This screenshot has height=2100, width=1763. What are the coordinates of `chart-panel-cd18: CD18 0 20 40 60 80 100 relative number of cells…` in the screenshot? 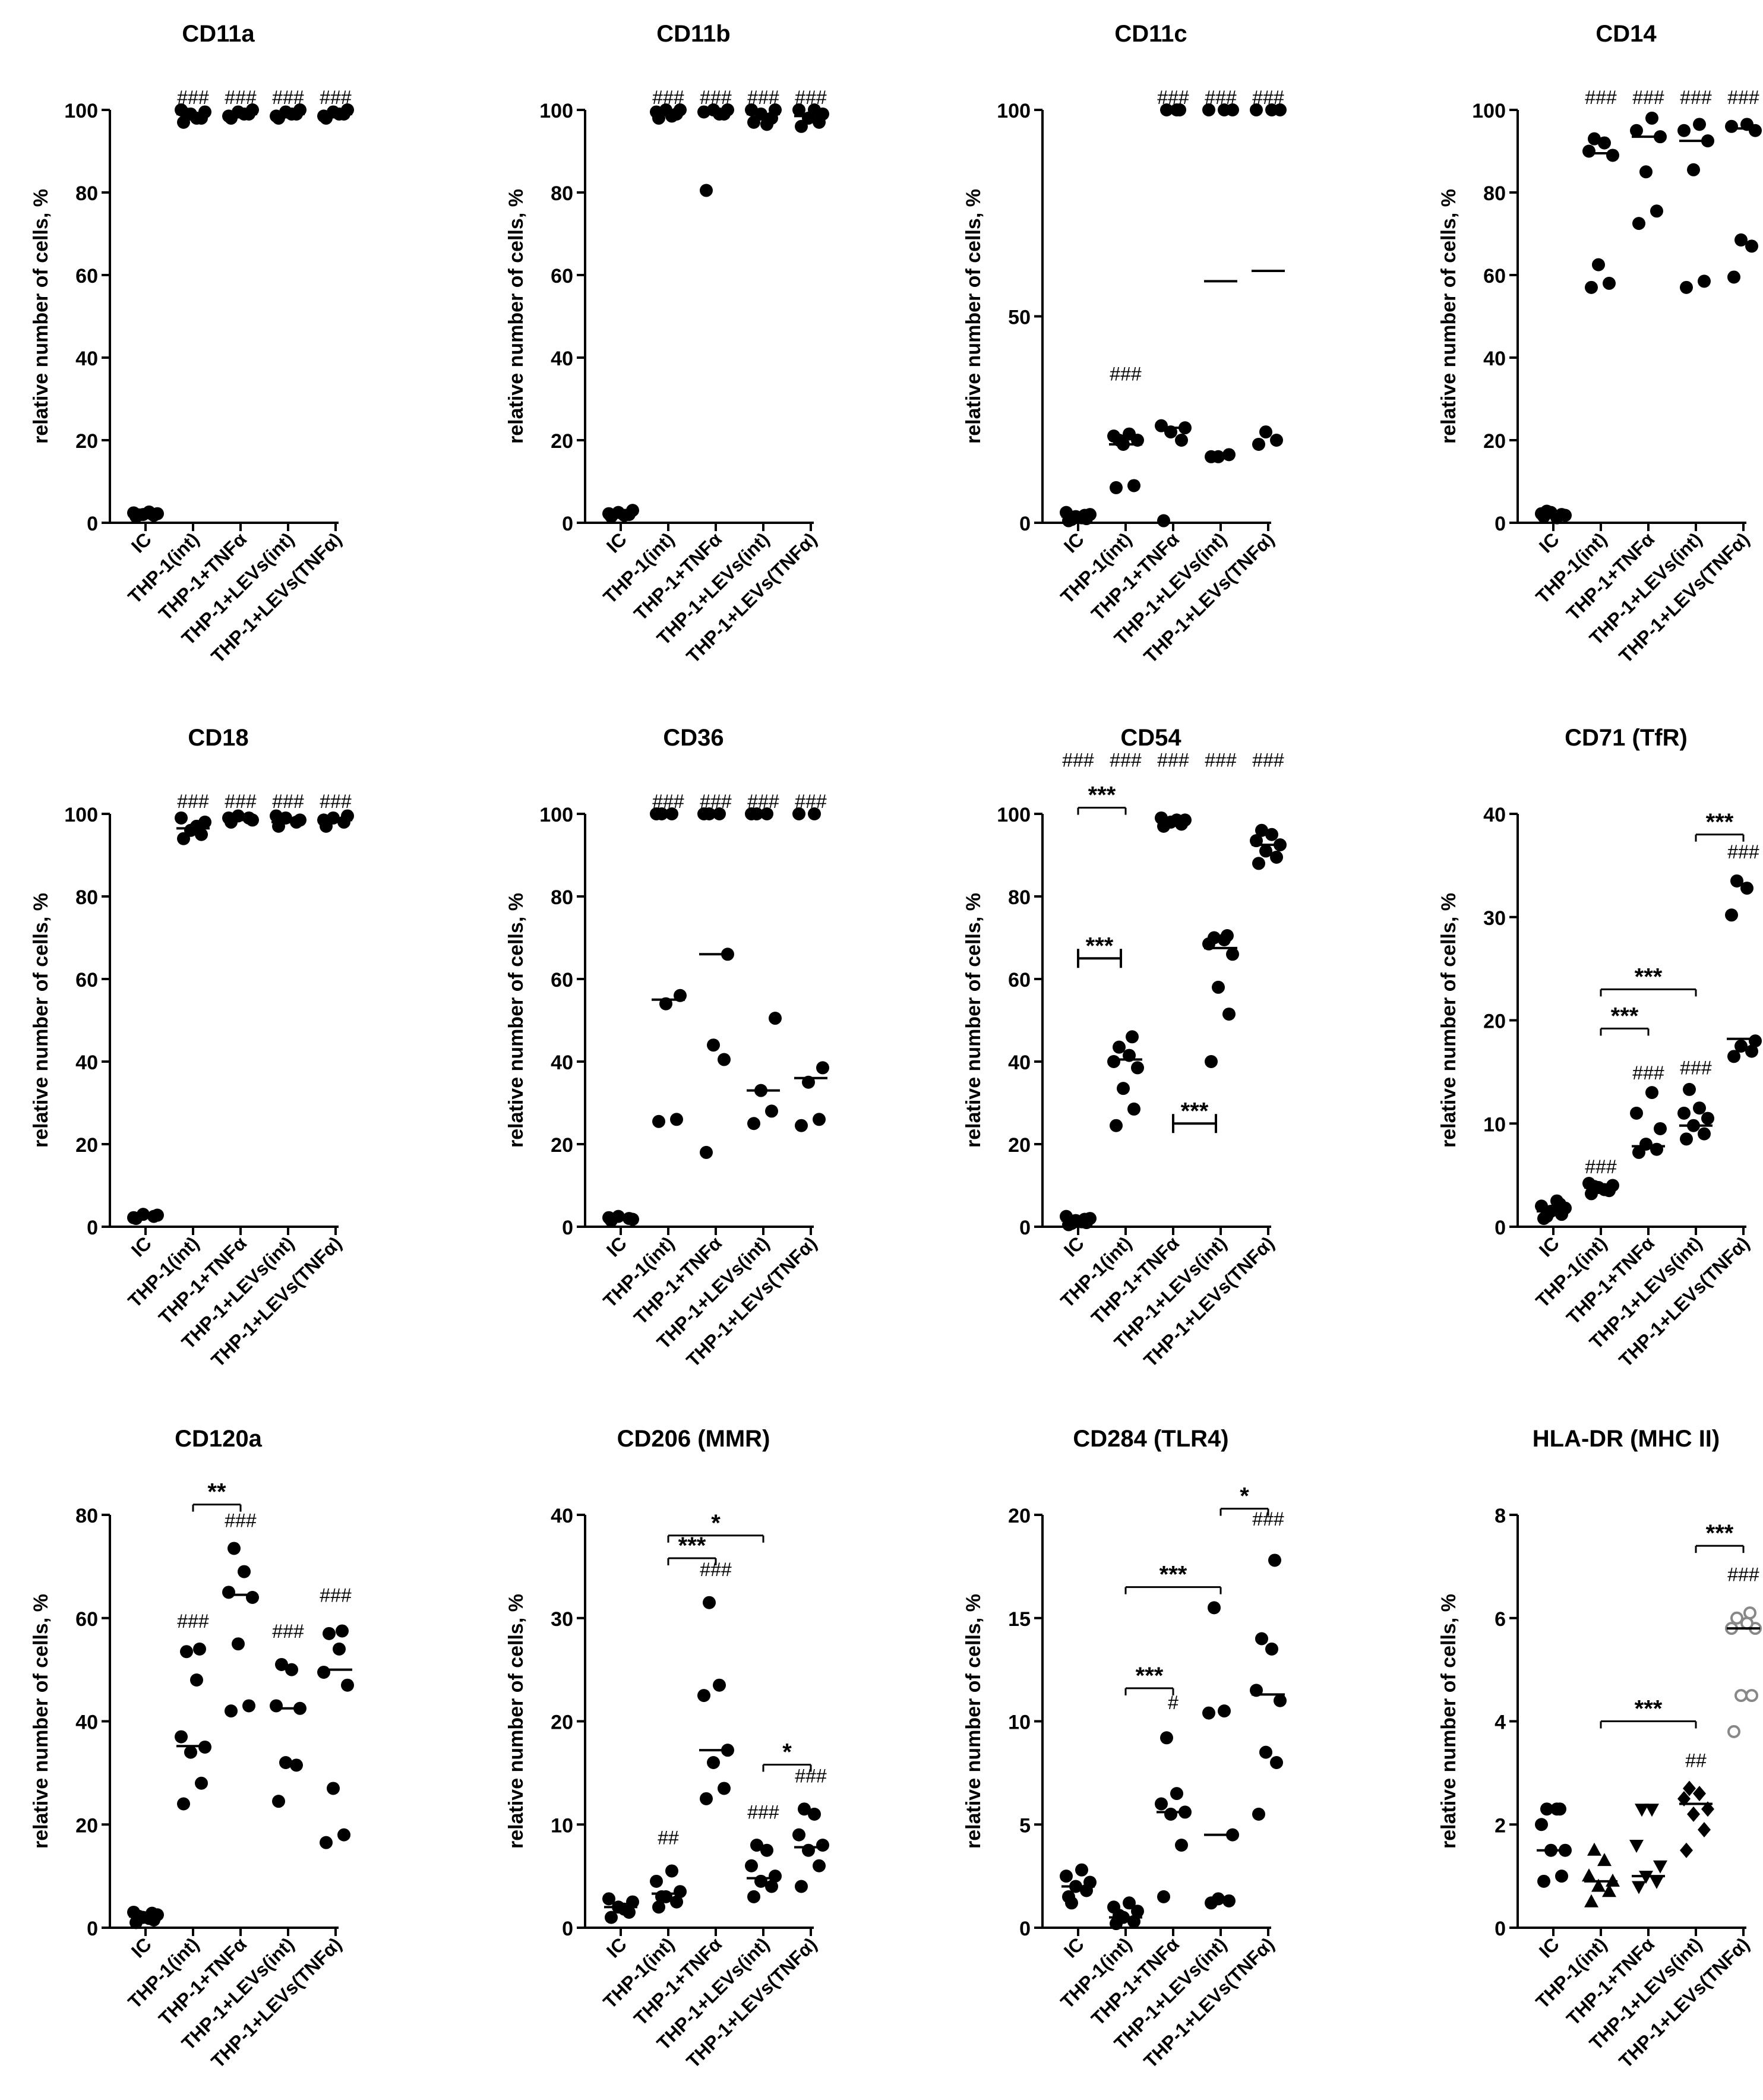 It's located at (192, 1048).